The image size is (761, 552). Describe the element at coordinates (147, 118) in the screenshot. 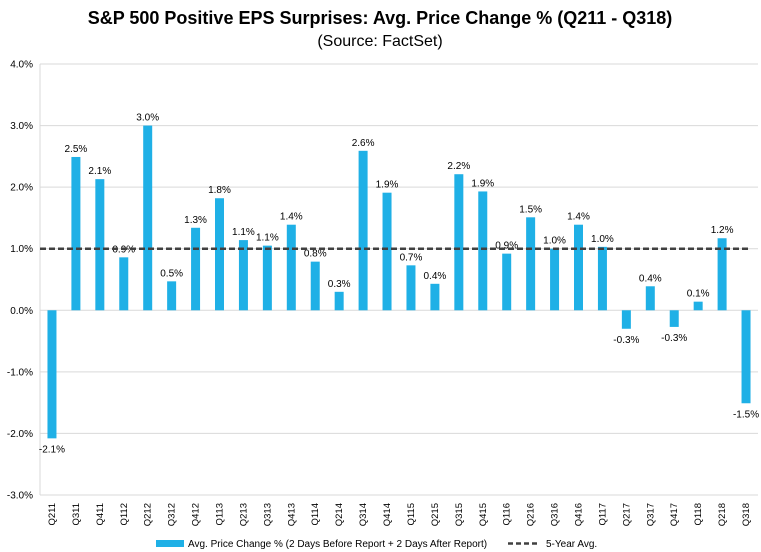

I see `data-label-Q212: 3.0%` at that location.